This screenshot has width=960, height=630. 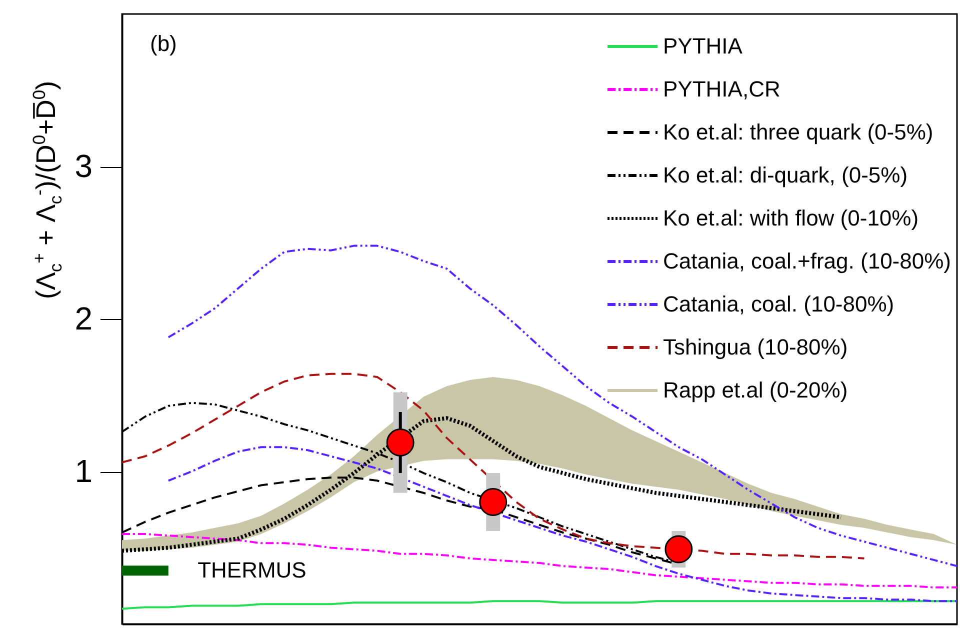 What do you see at coordinates (798, 132) in the screenshot?
I see `legend-label: Ko et.al: three quark (0-5%)` at bounding box center [798, 132].